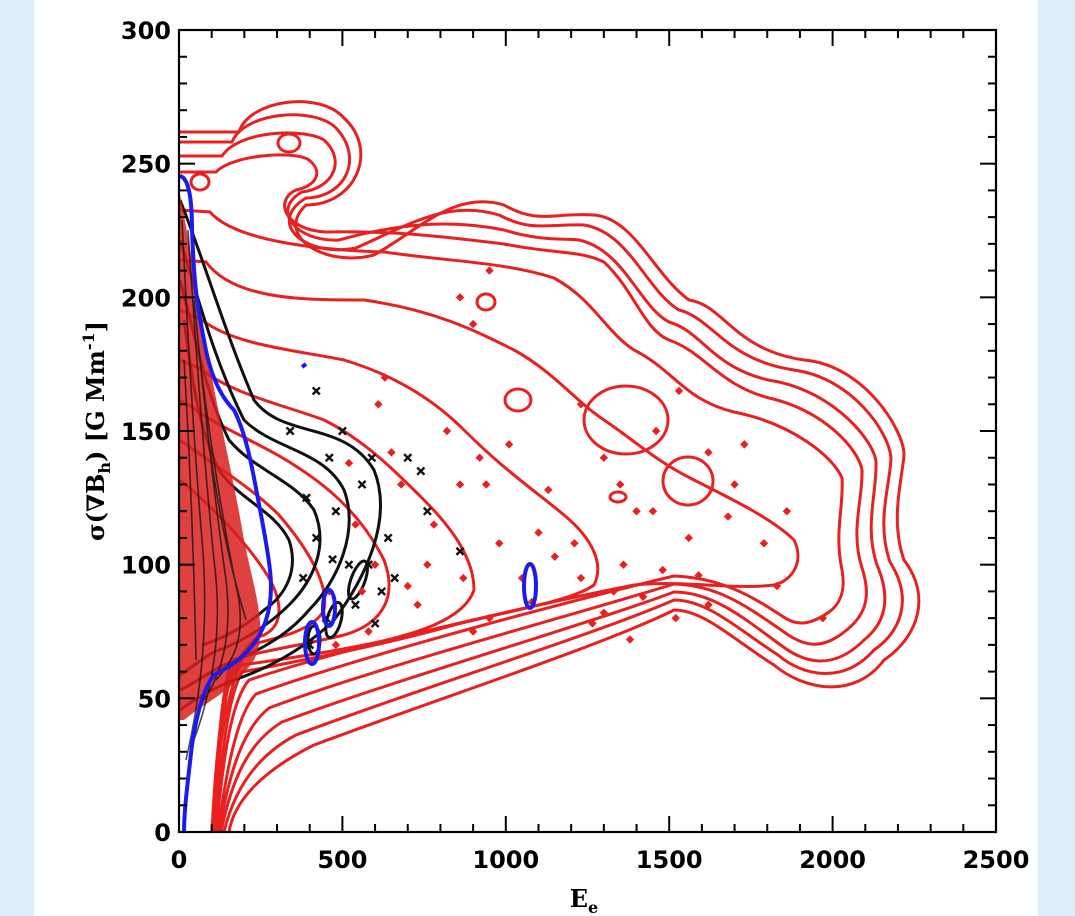  Describe the element at coordinates (104, 468) in the screenshot. I see `y-axis-label-sub: h` at that location.